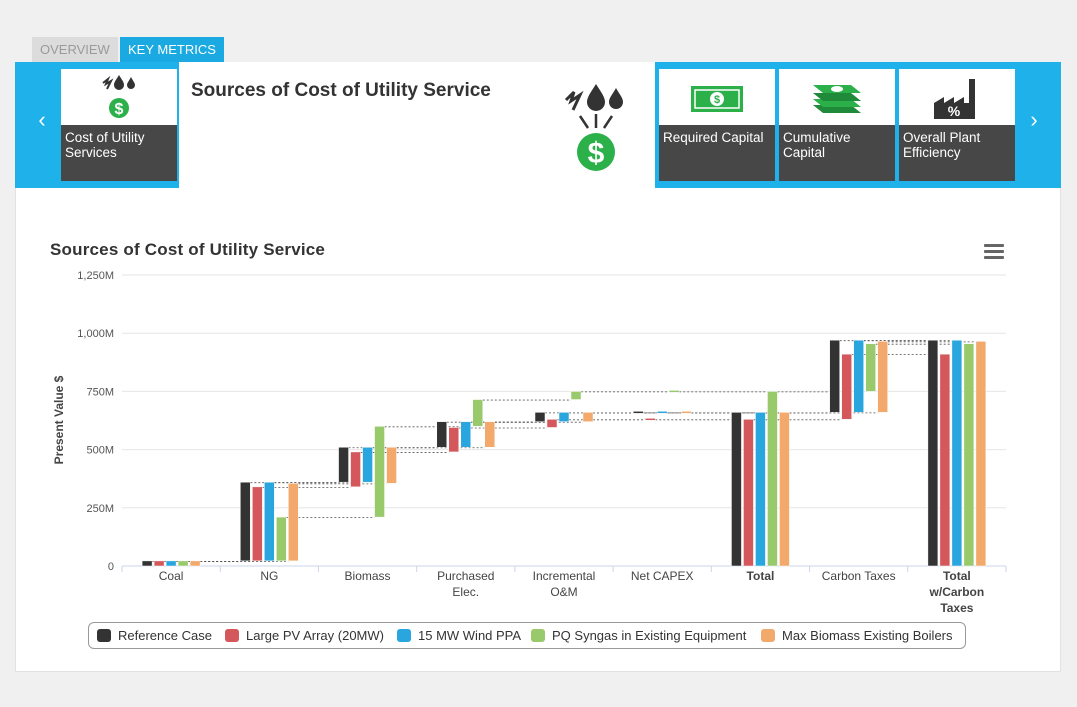 This screenshot has width=1077, height=707. I want to click on y-tick-label: 1,250M, so click(95, 276).